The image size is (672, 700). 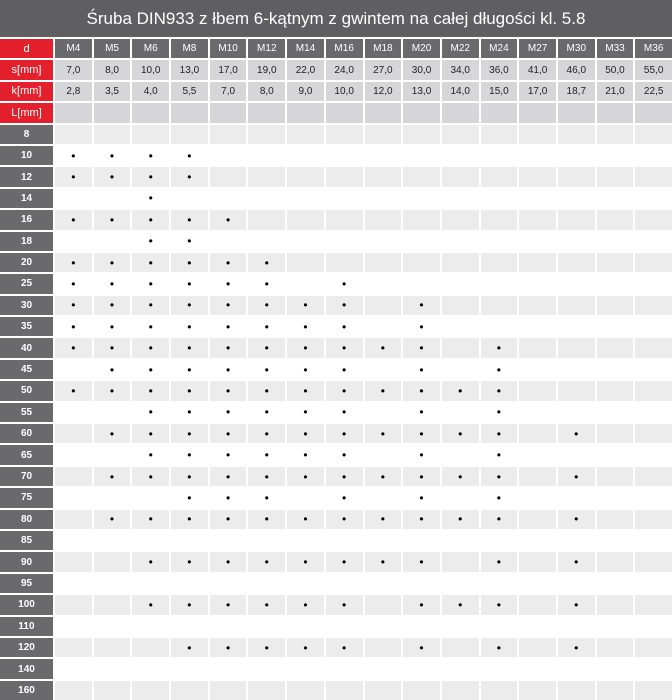 I want to click on length-label: 90, so click(x=26, y=562).